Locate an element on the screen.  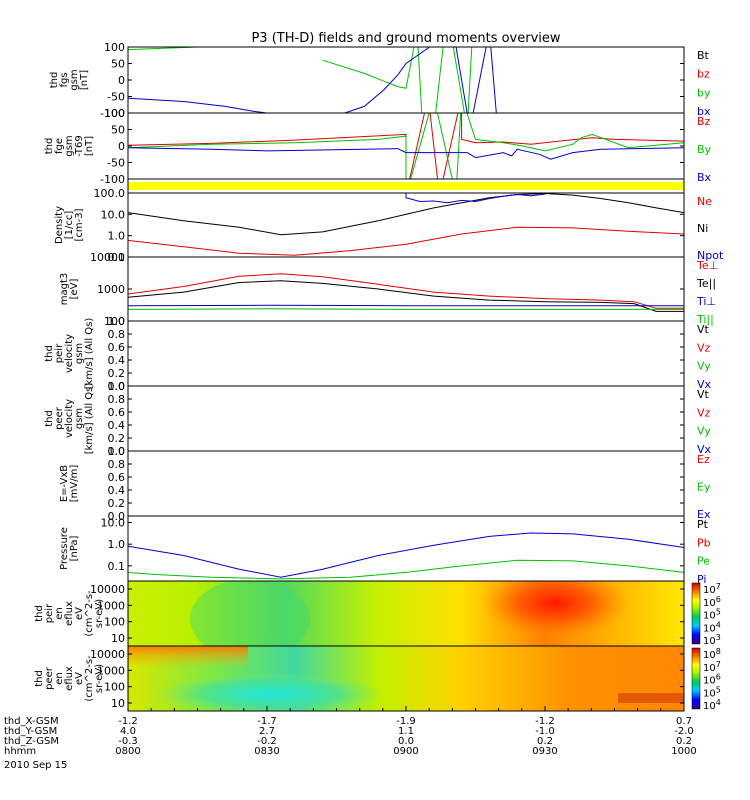
legend-density-Ni: Ni is located at coordinates (702, 228).